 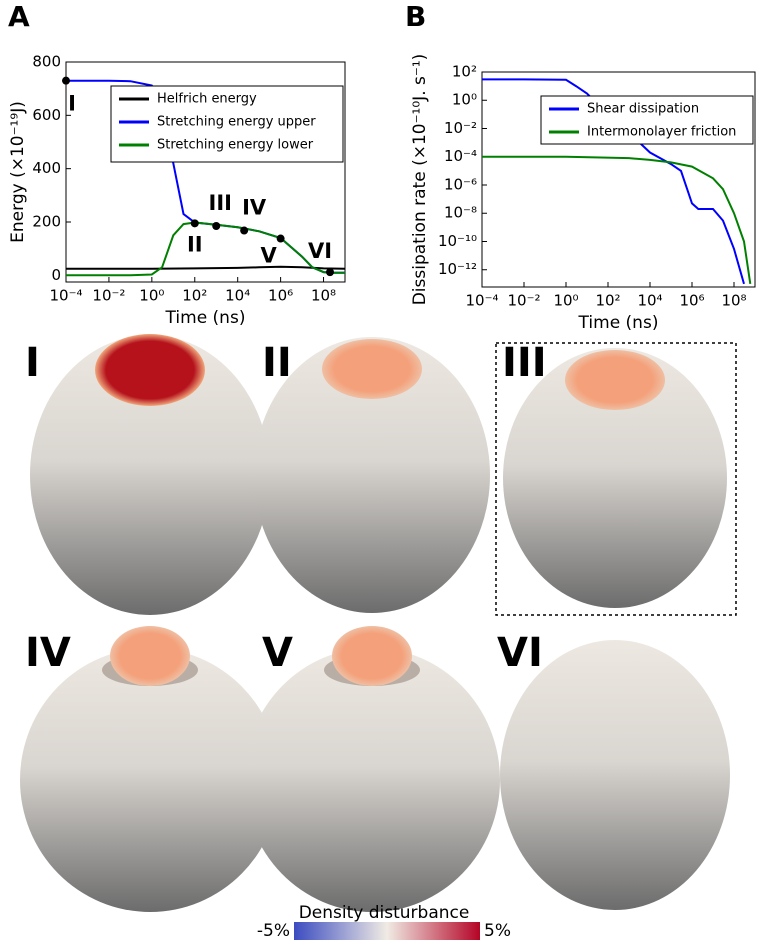 I want to click on y-tick-label: 200, so click(x=46, y=222).